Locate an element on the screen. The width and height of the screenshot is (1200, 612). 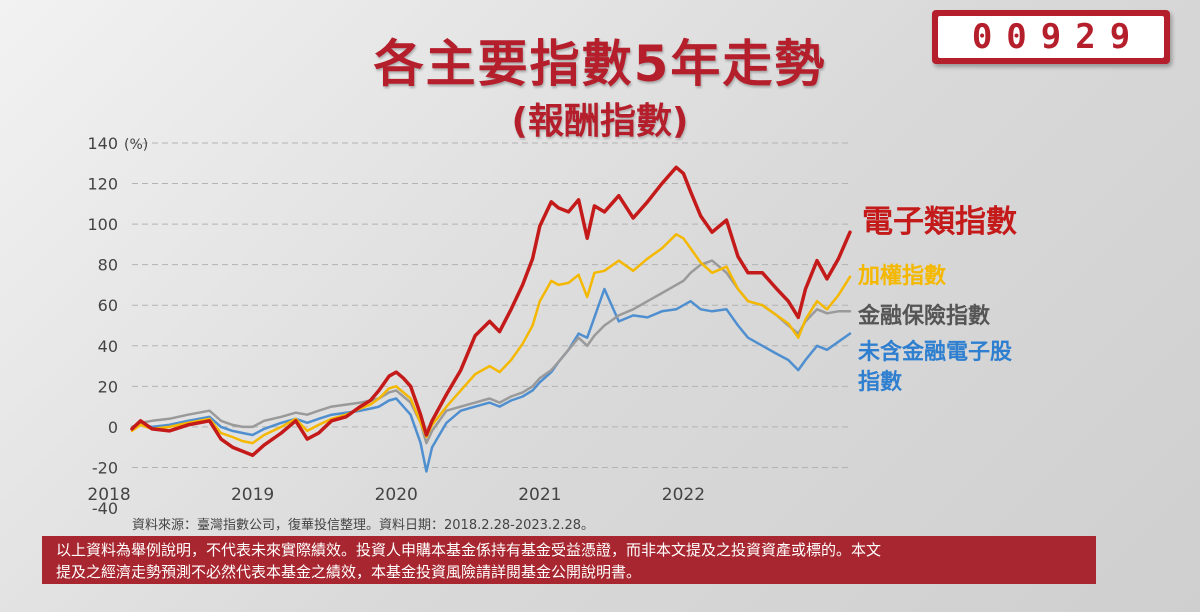
legend-taiex: 加權指數 is located at coordinates (902, 274).